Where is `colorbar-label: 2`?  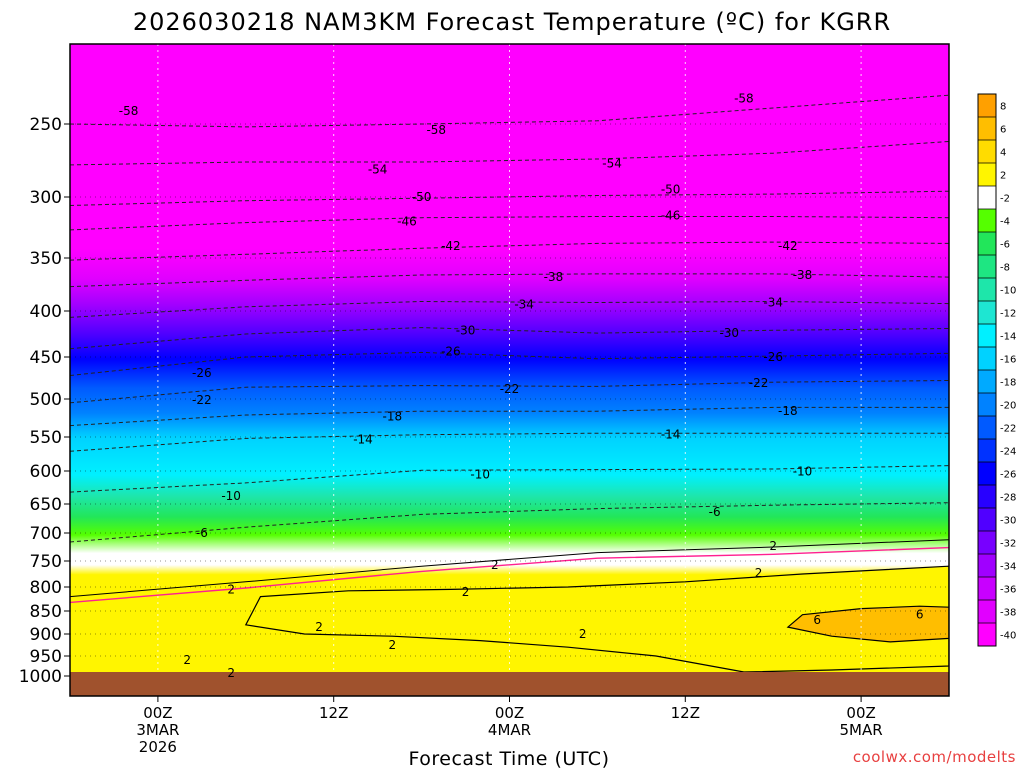 colorbar-label: 2 is located at coordinates (1003, 176).